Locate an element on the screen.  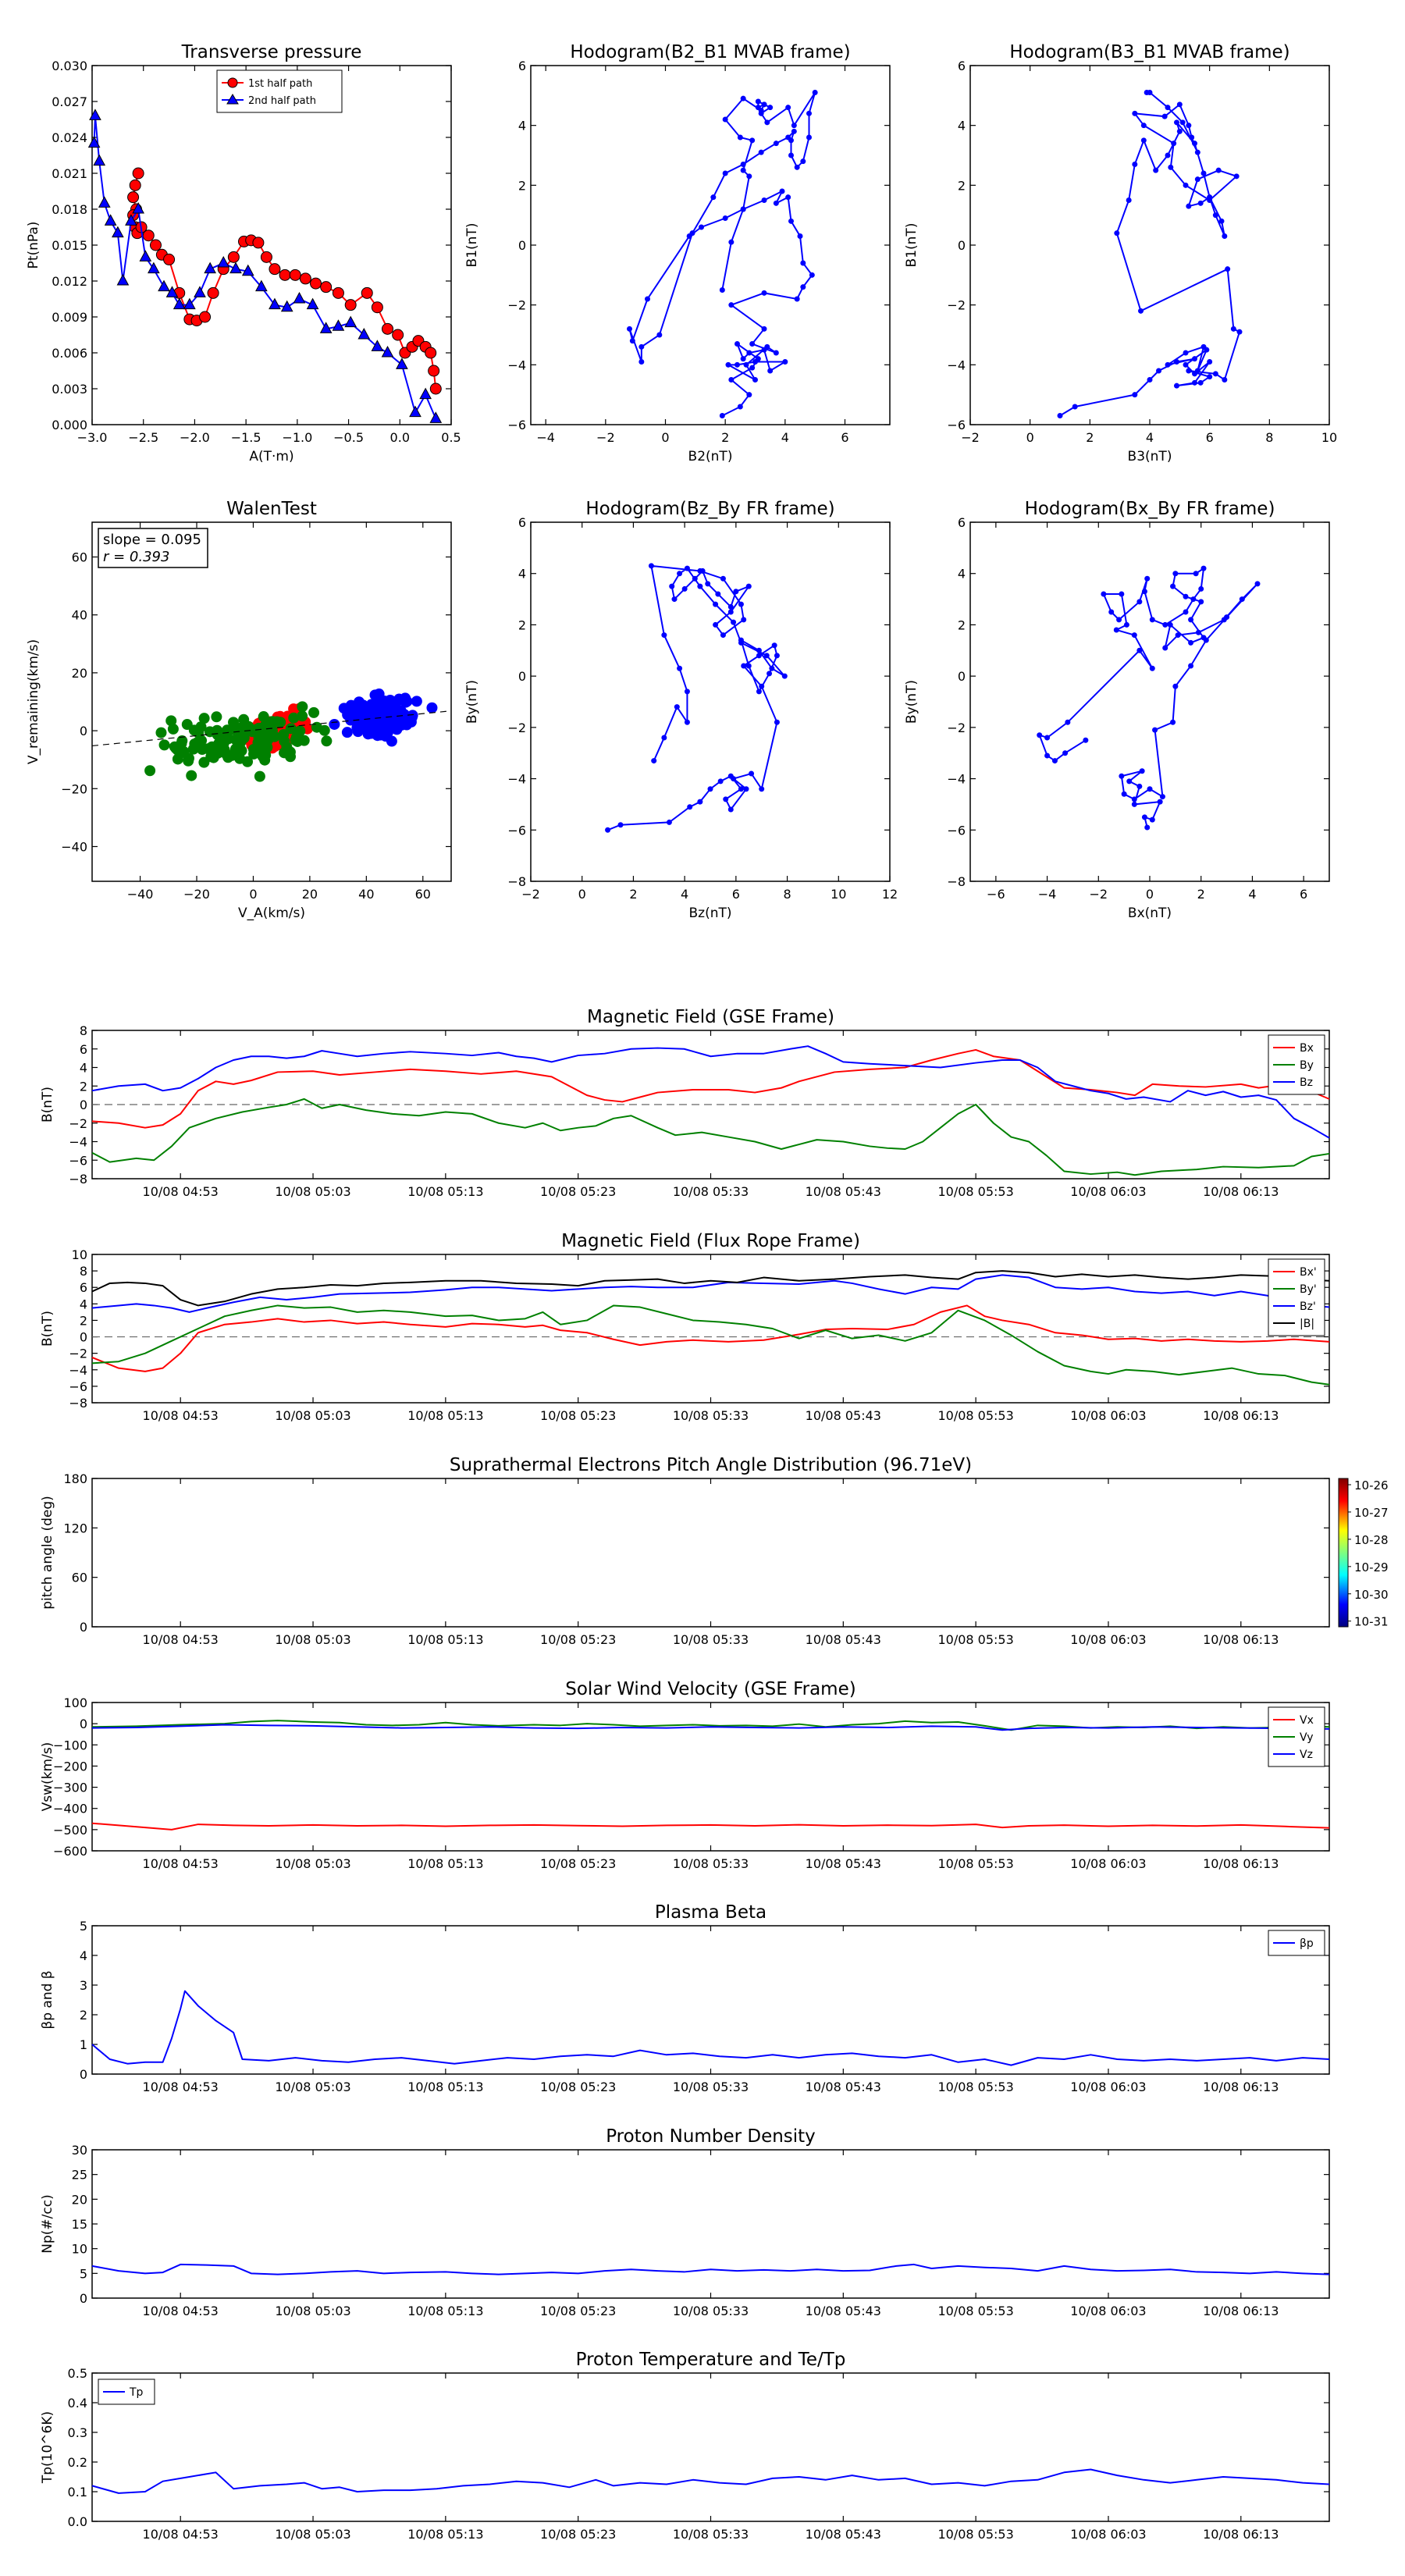
x-tick-label: 10/08 05:33 is located at coordinates (711, 1863).